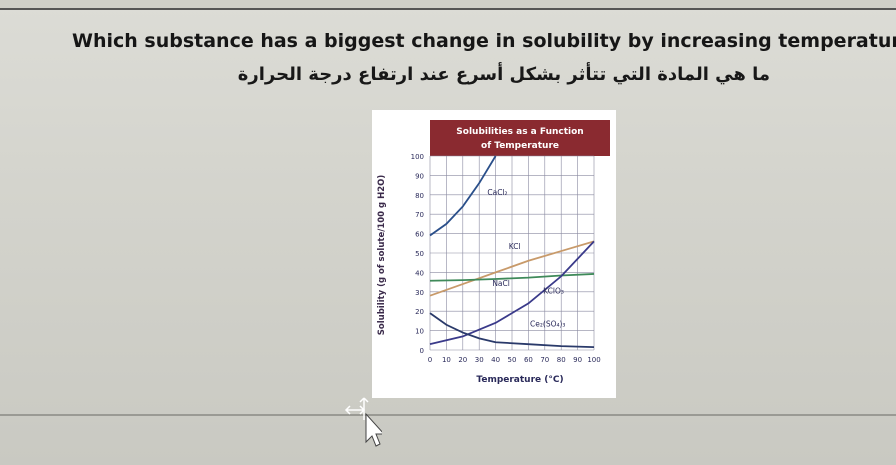  I want to click on chart-series, so click(512, 251).